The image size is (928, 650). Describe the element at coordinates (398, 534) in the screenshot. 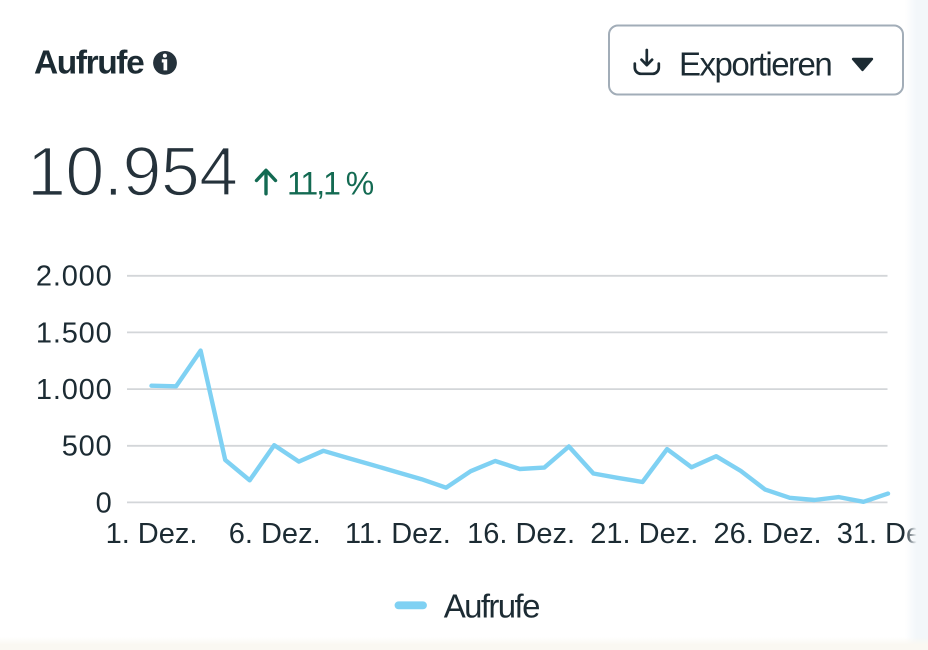

I see `svg-text: 11. Dez.` at that location.